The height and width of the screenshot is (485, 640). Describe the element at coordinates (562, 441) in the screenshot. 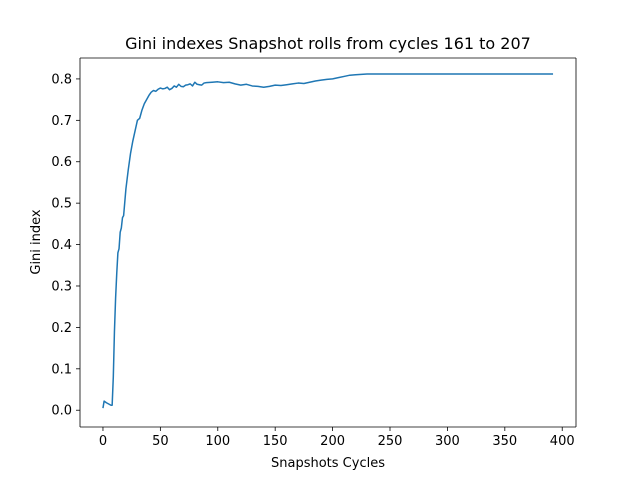

I see `x-tick-label: 400` at that location.